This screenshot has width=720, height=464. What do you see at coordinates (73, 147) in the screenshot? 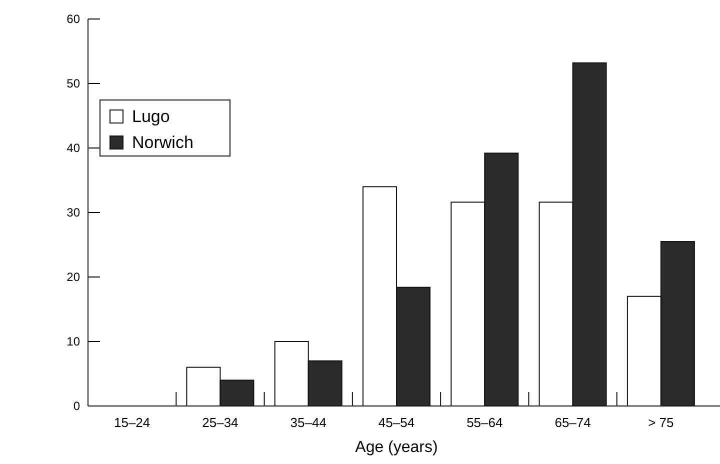
I see `y-tick-label: 40` at bounding box center [73, 147].